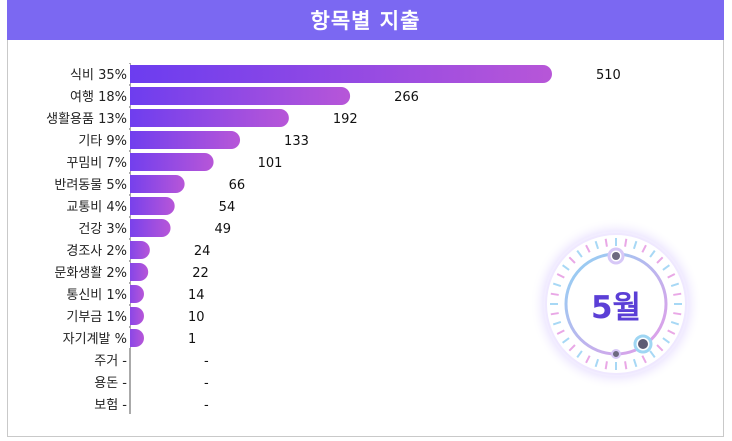 The height and width of the screenshot is (441, 732). What do you see at coordinates (96, 207) in the screenshot?
I see `category-label: 교통비 4%` at bounding box center [96, 207].